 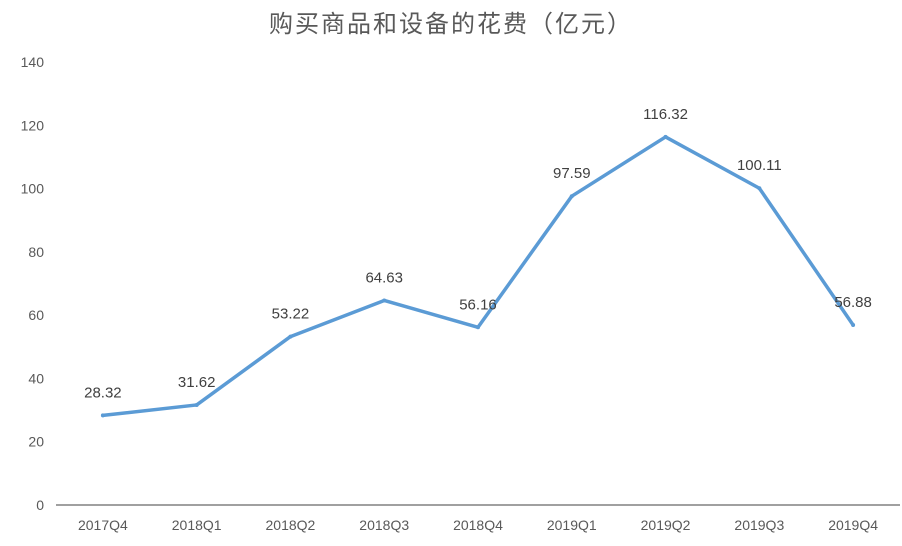 I want to click on data-label: 64.63, so click(x=384, y=277).